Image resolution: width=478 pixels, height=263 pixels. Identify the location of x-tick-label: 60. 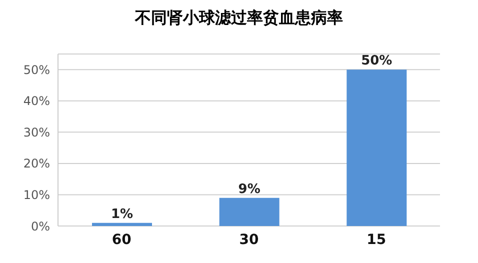
(122, 240).